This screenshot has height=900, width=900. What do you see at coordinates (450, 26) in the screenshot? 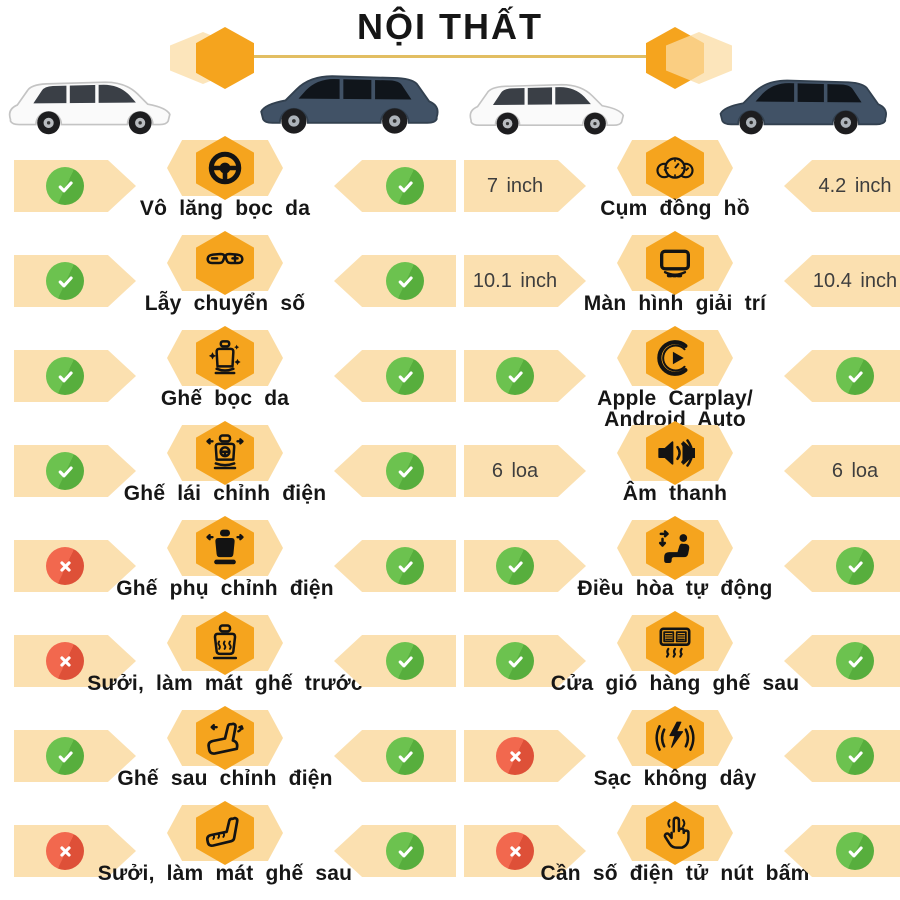
I see `page-title: NỘI THẤT` at bounding box center [450, 26].